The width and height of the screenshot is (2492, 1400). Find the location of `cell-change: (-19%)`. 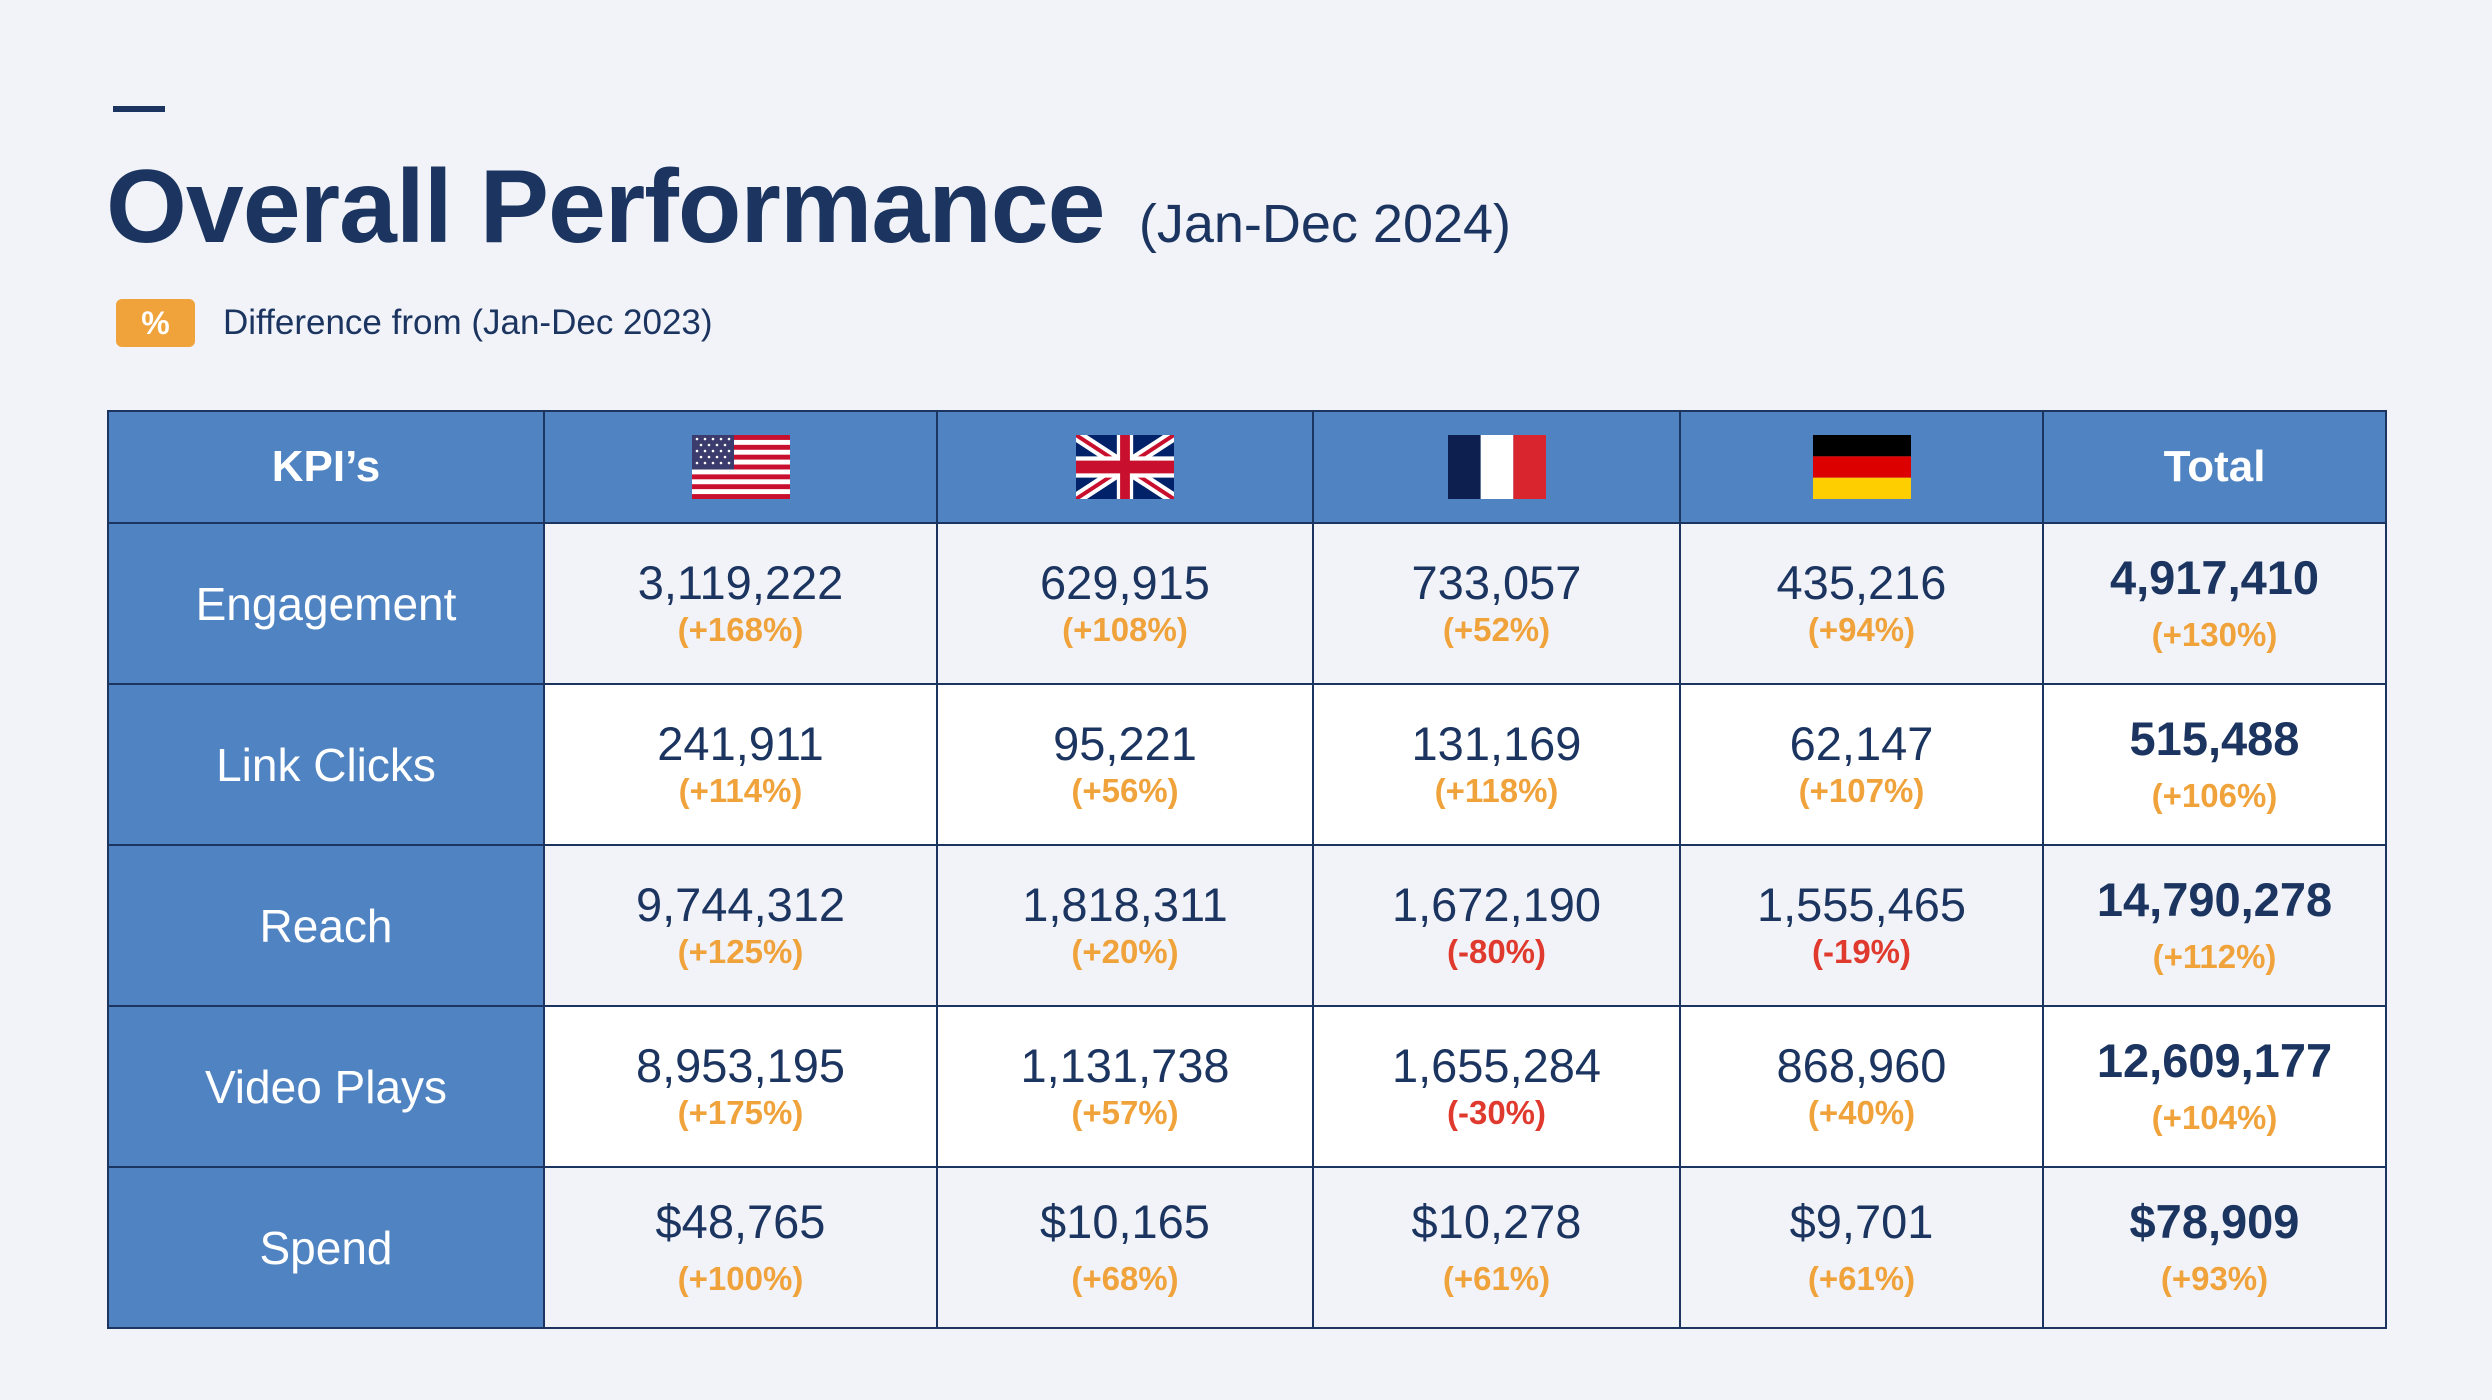

cell-change: (-19%) is located at coordinates (1861, 952).